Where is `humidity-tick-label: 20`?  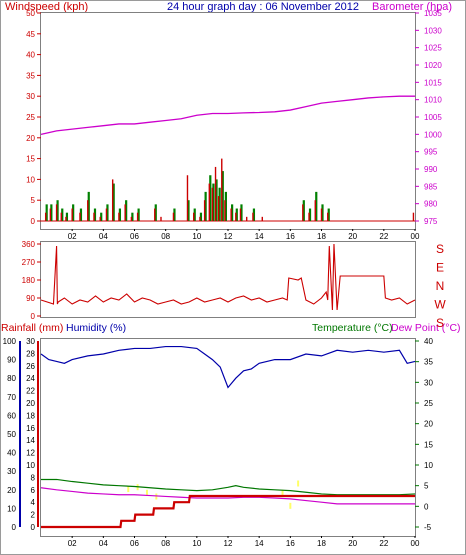
humidity-tick-label: 20 is located at coordinates (11, 490).